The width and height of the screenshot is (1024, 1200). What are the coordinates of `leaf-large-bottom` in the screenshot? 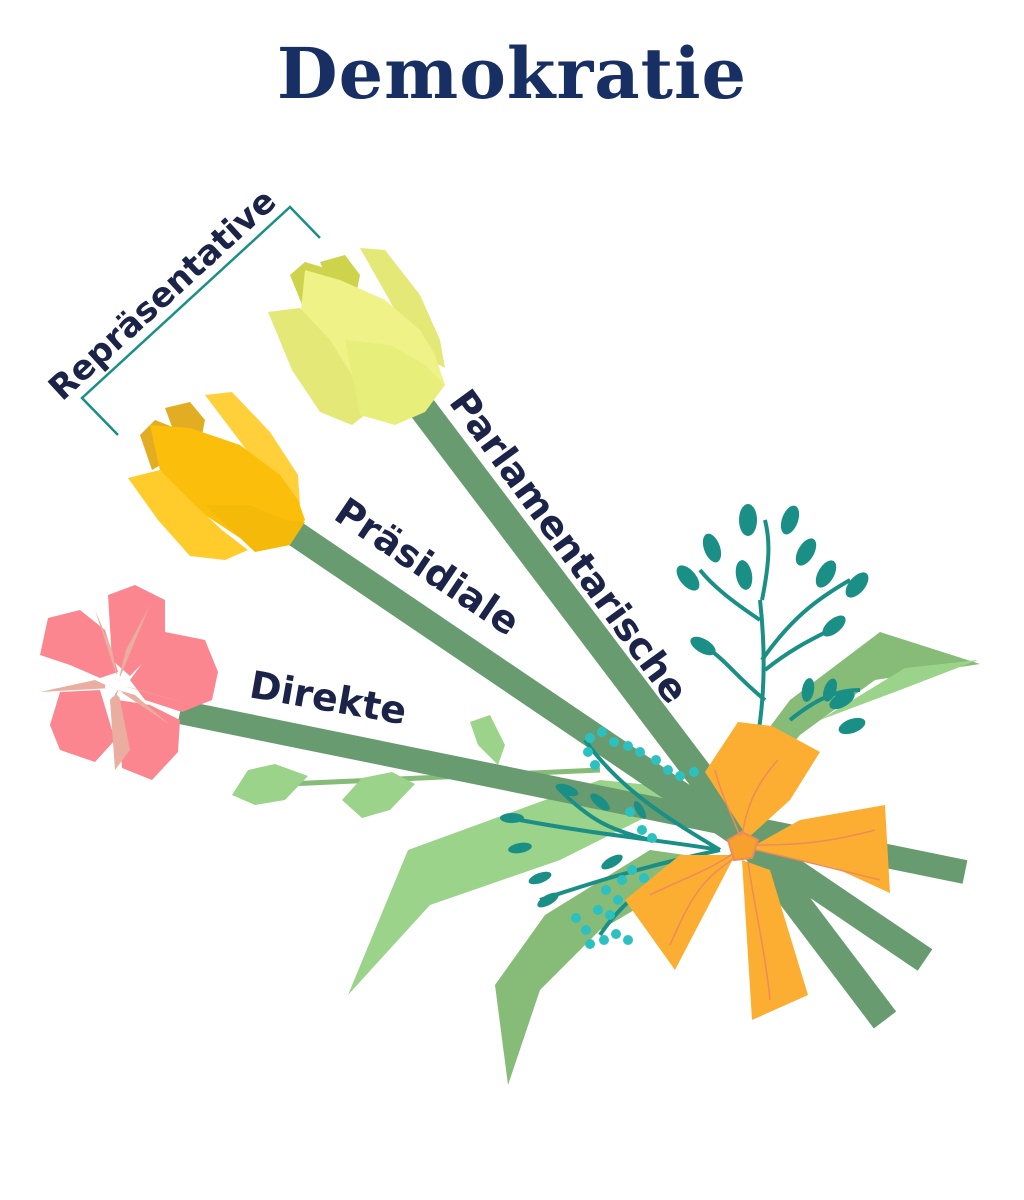 It's located at (607, 967).